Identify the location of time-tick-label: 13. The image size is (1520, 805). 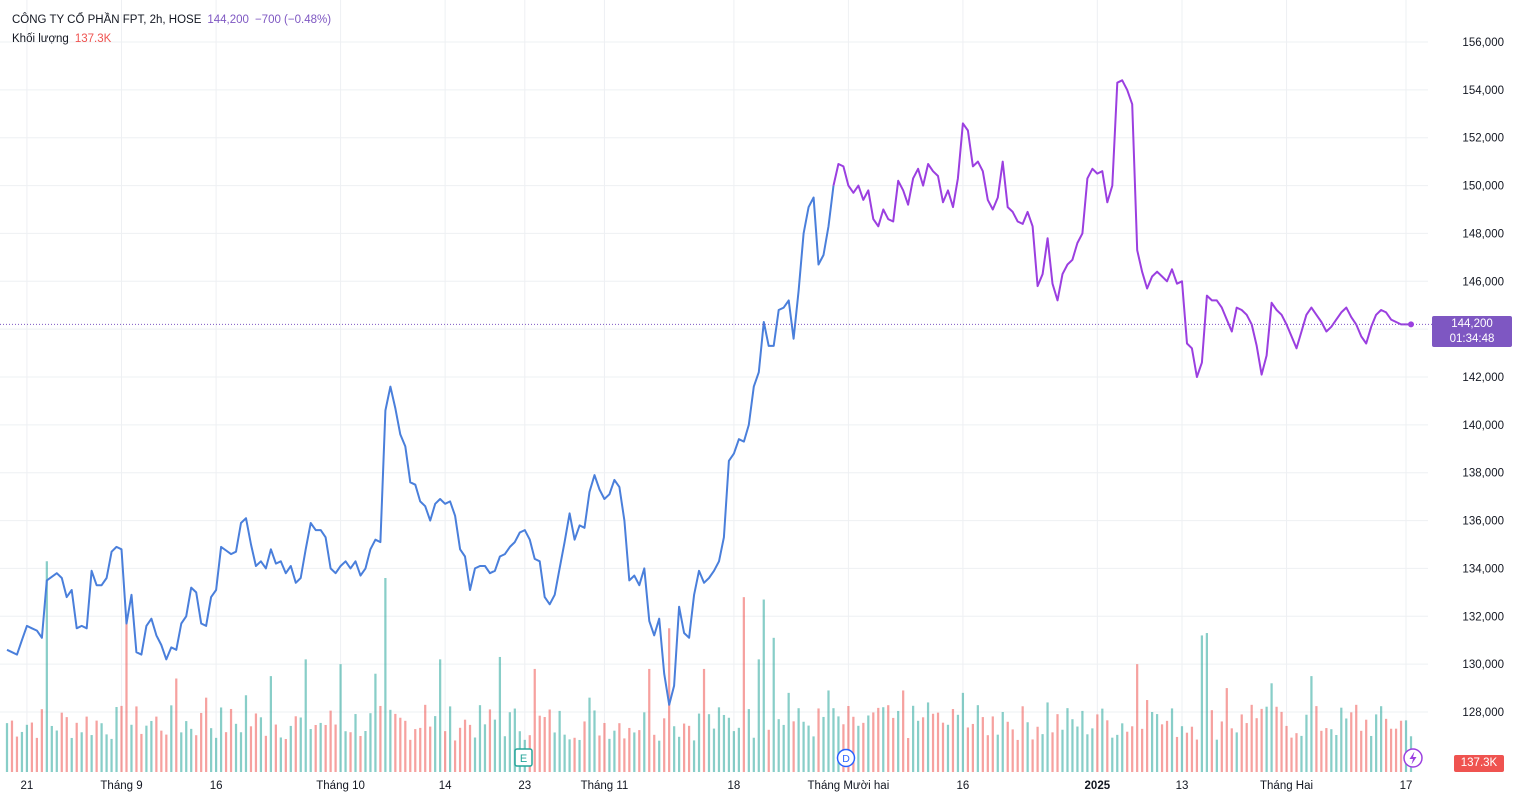
(1182, 786).